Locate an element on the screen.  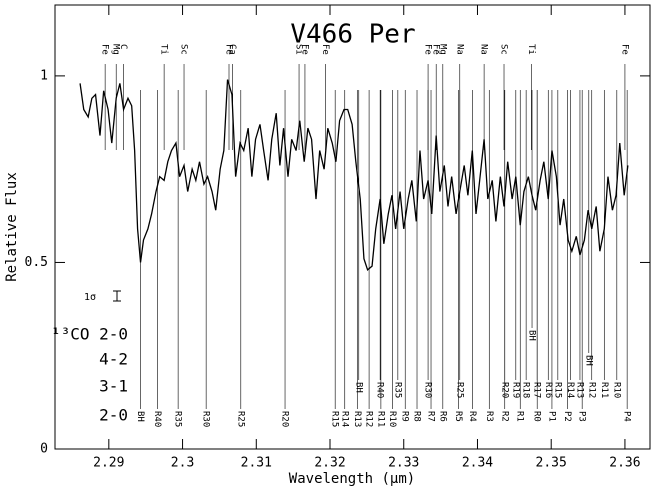
band-label: 2-0 is located at coordinates (113, 415).